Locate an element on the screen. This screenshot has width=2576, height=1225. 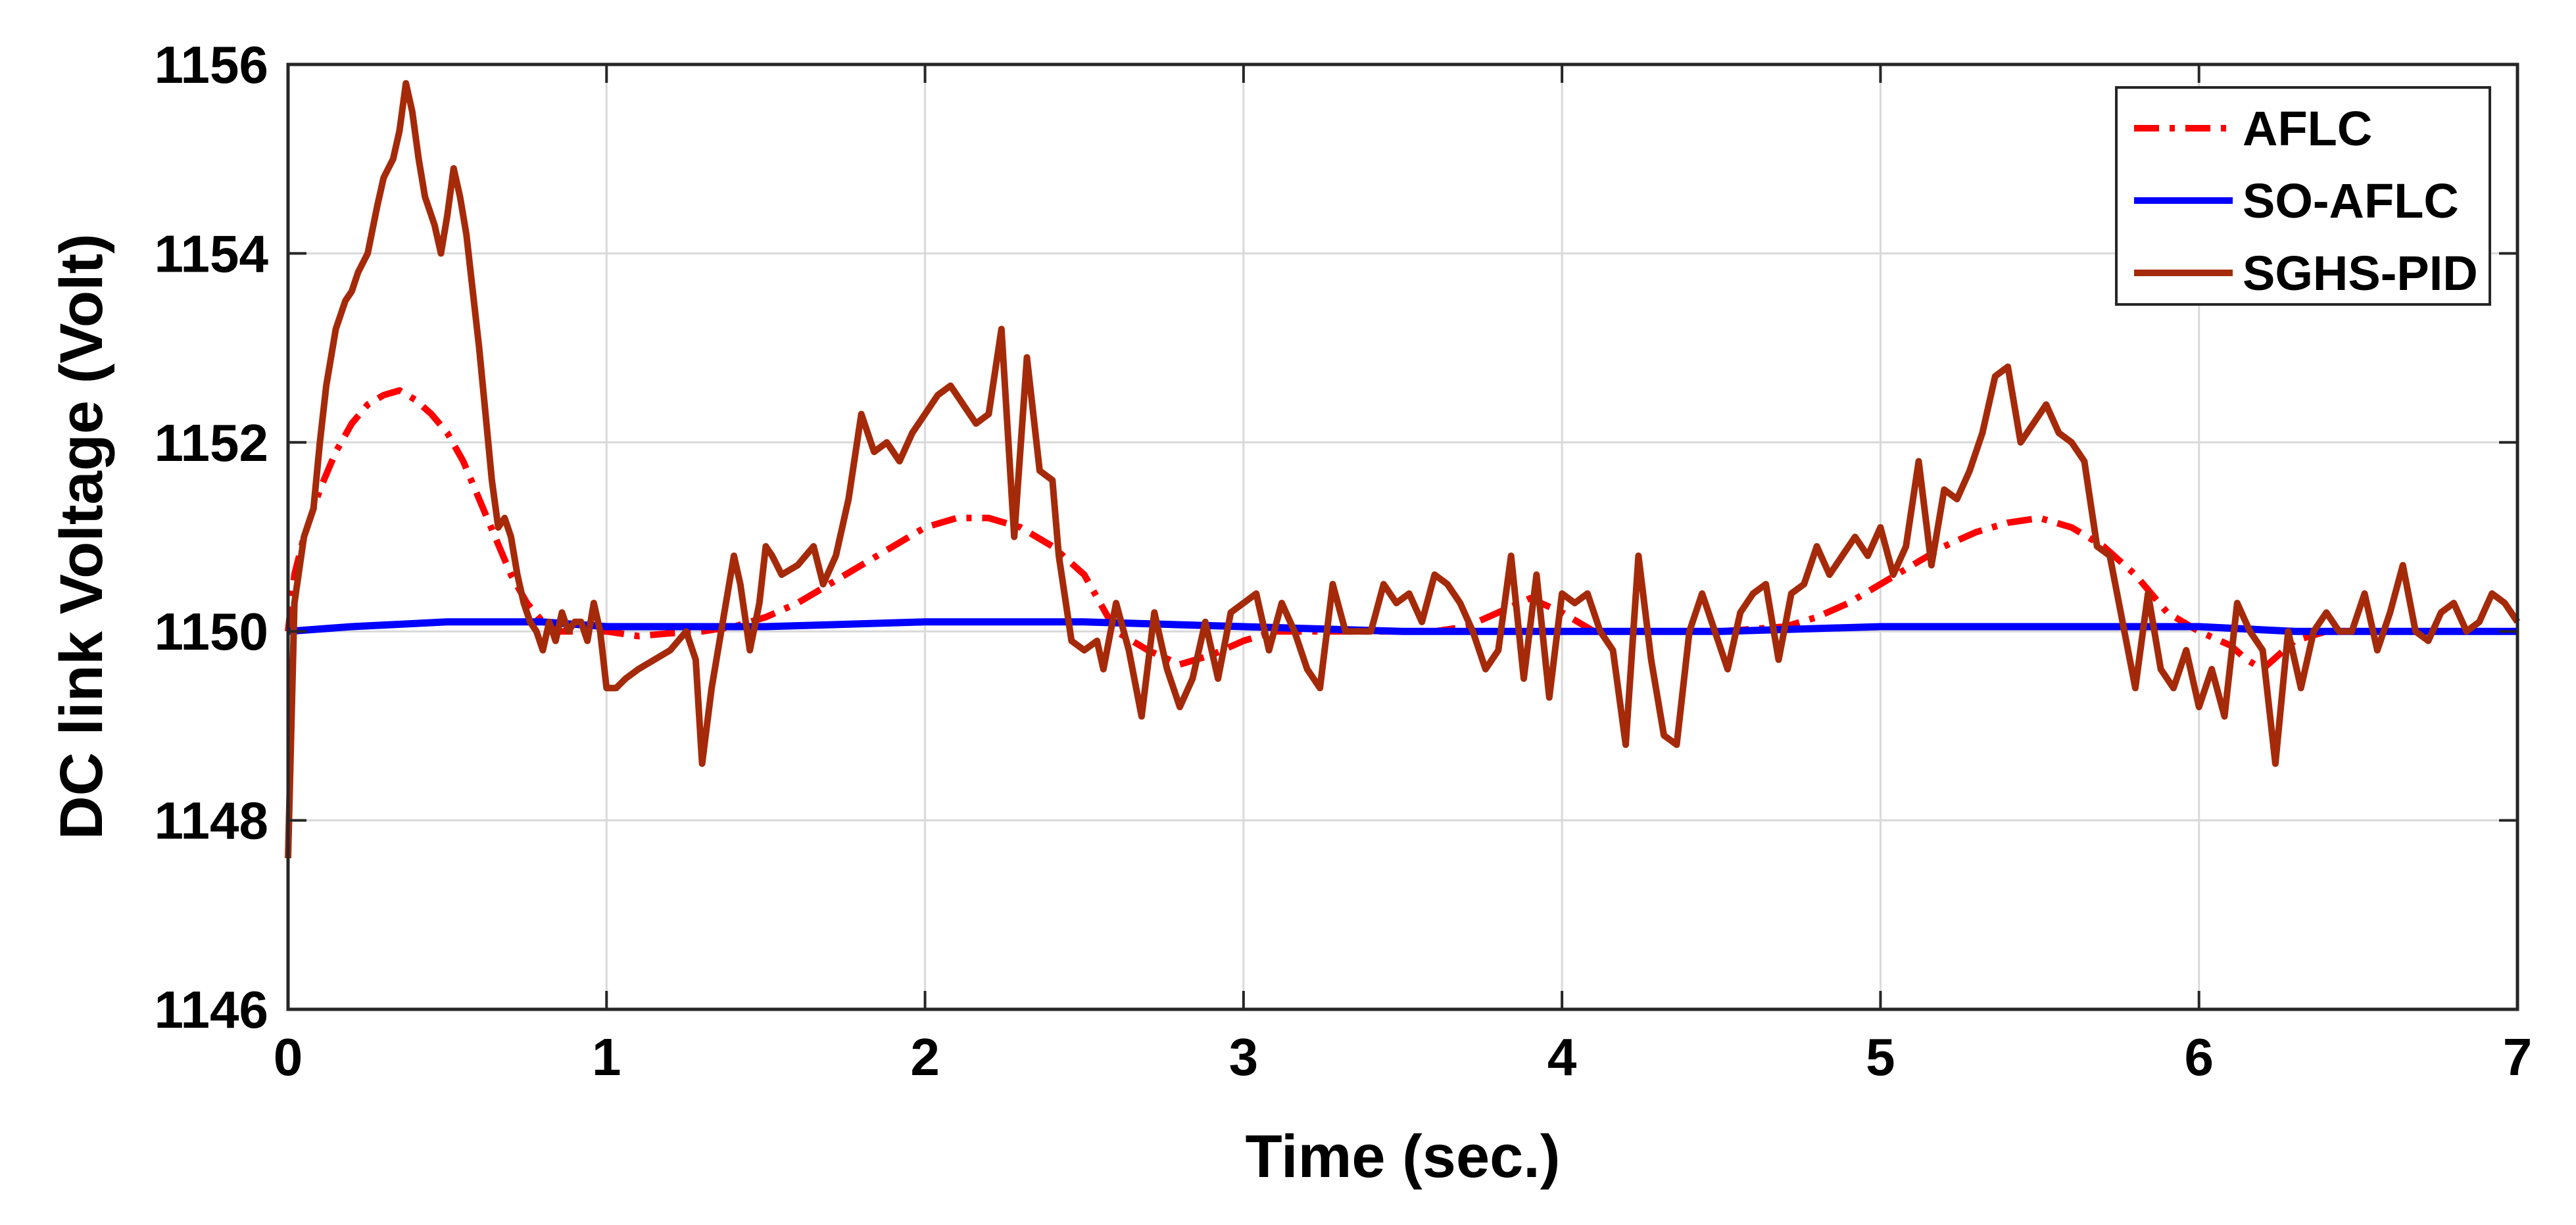
x-tick-label: 2 is located at coordinates (925, 1057).